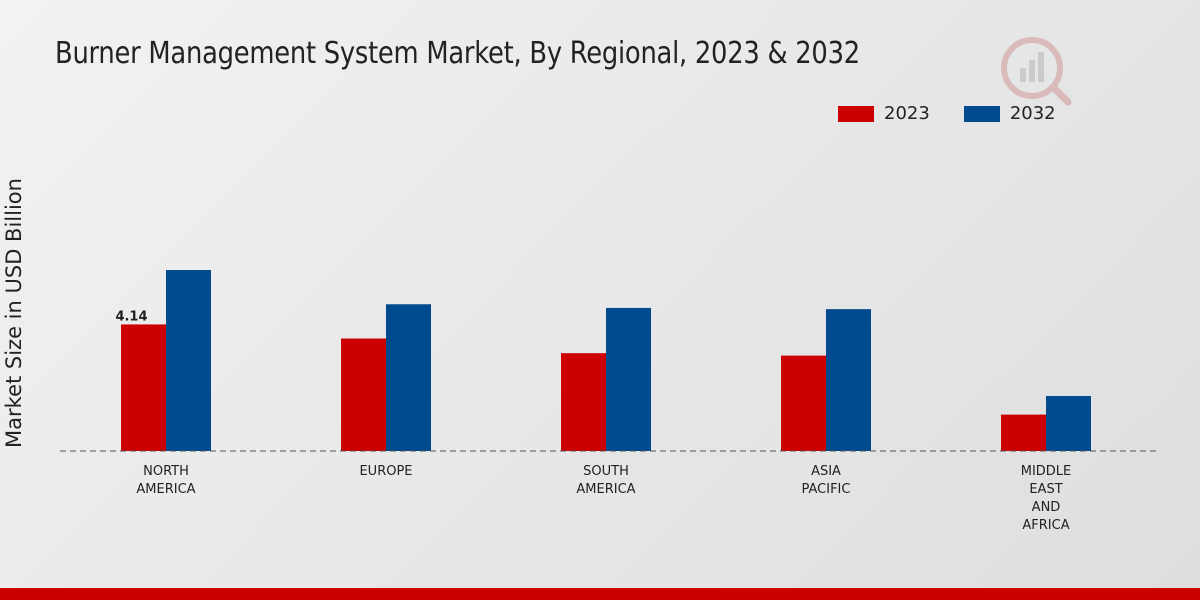 The image size is (1200, 600). What do you see at coordinates (131, 316) in the screenshot?
I see `data-label-0: 4.14` at bounding box center [131, 316].